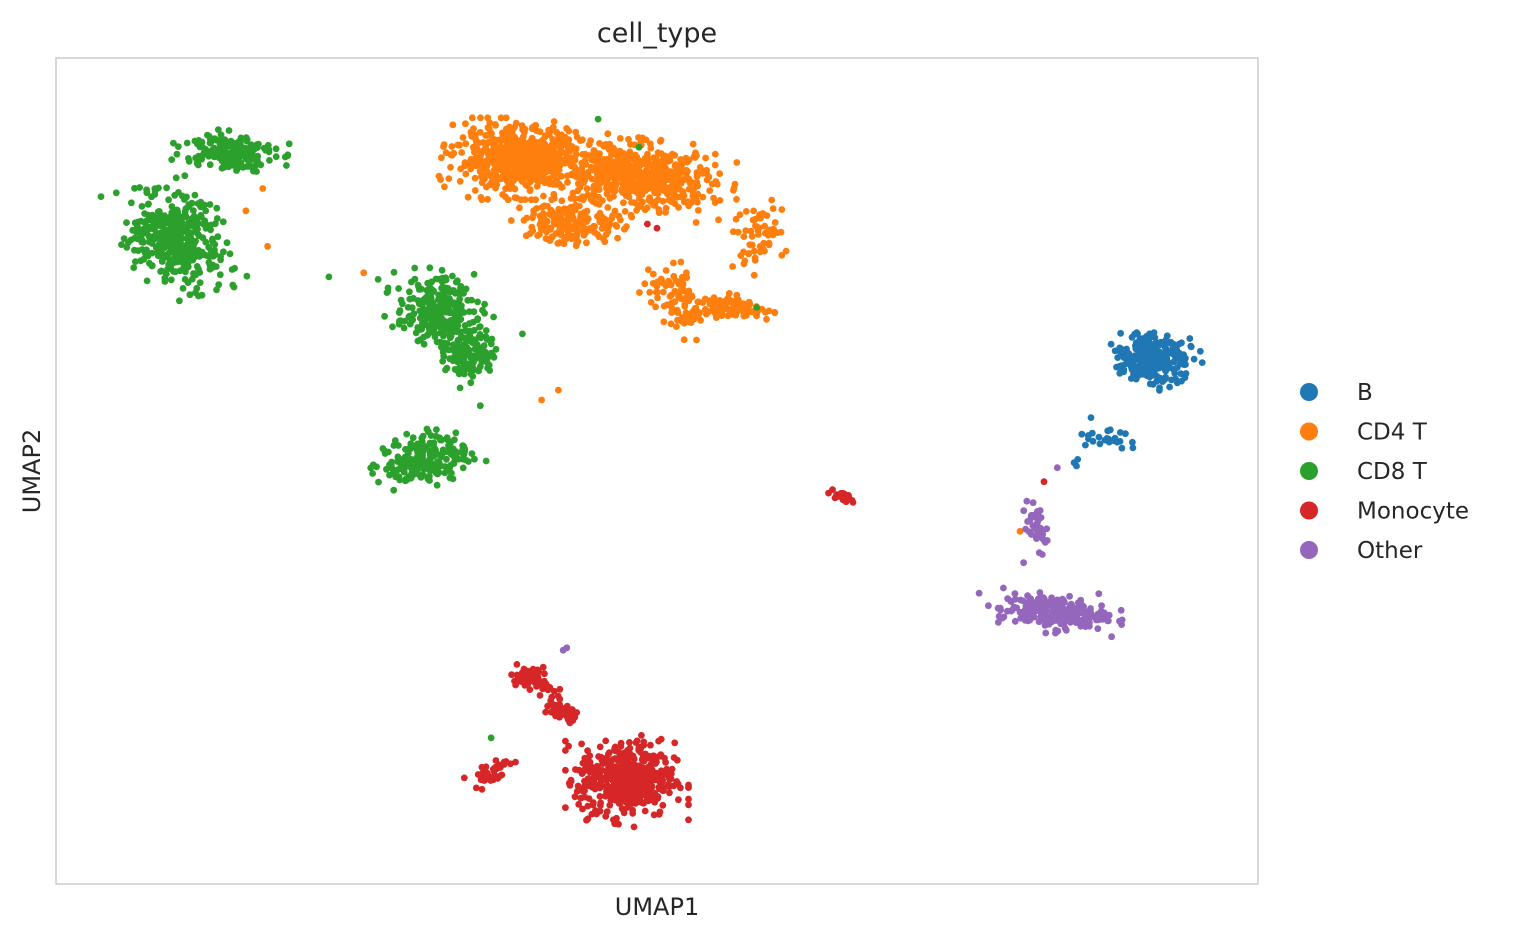 The image size is (1516, 940). What do you see at coordinates (657, 33) in the screenshot?
I see `chart-title: cell_type` at bounding box center [657, 33].